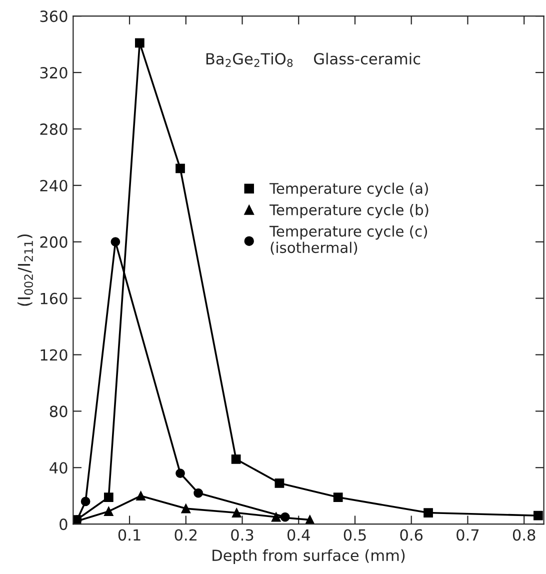 The image size is (546, 574). I want to click on x-tick-label: 0.4, so click(298, 535).